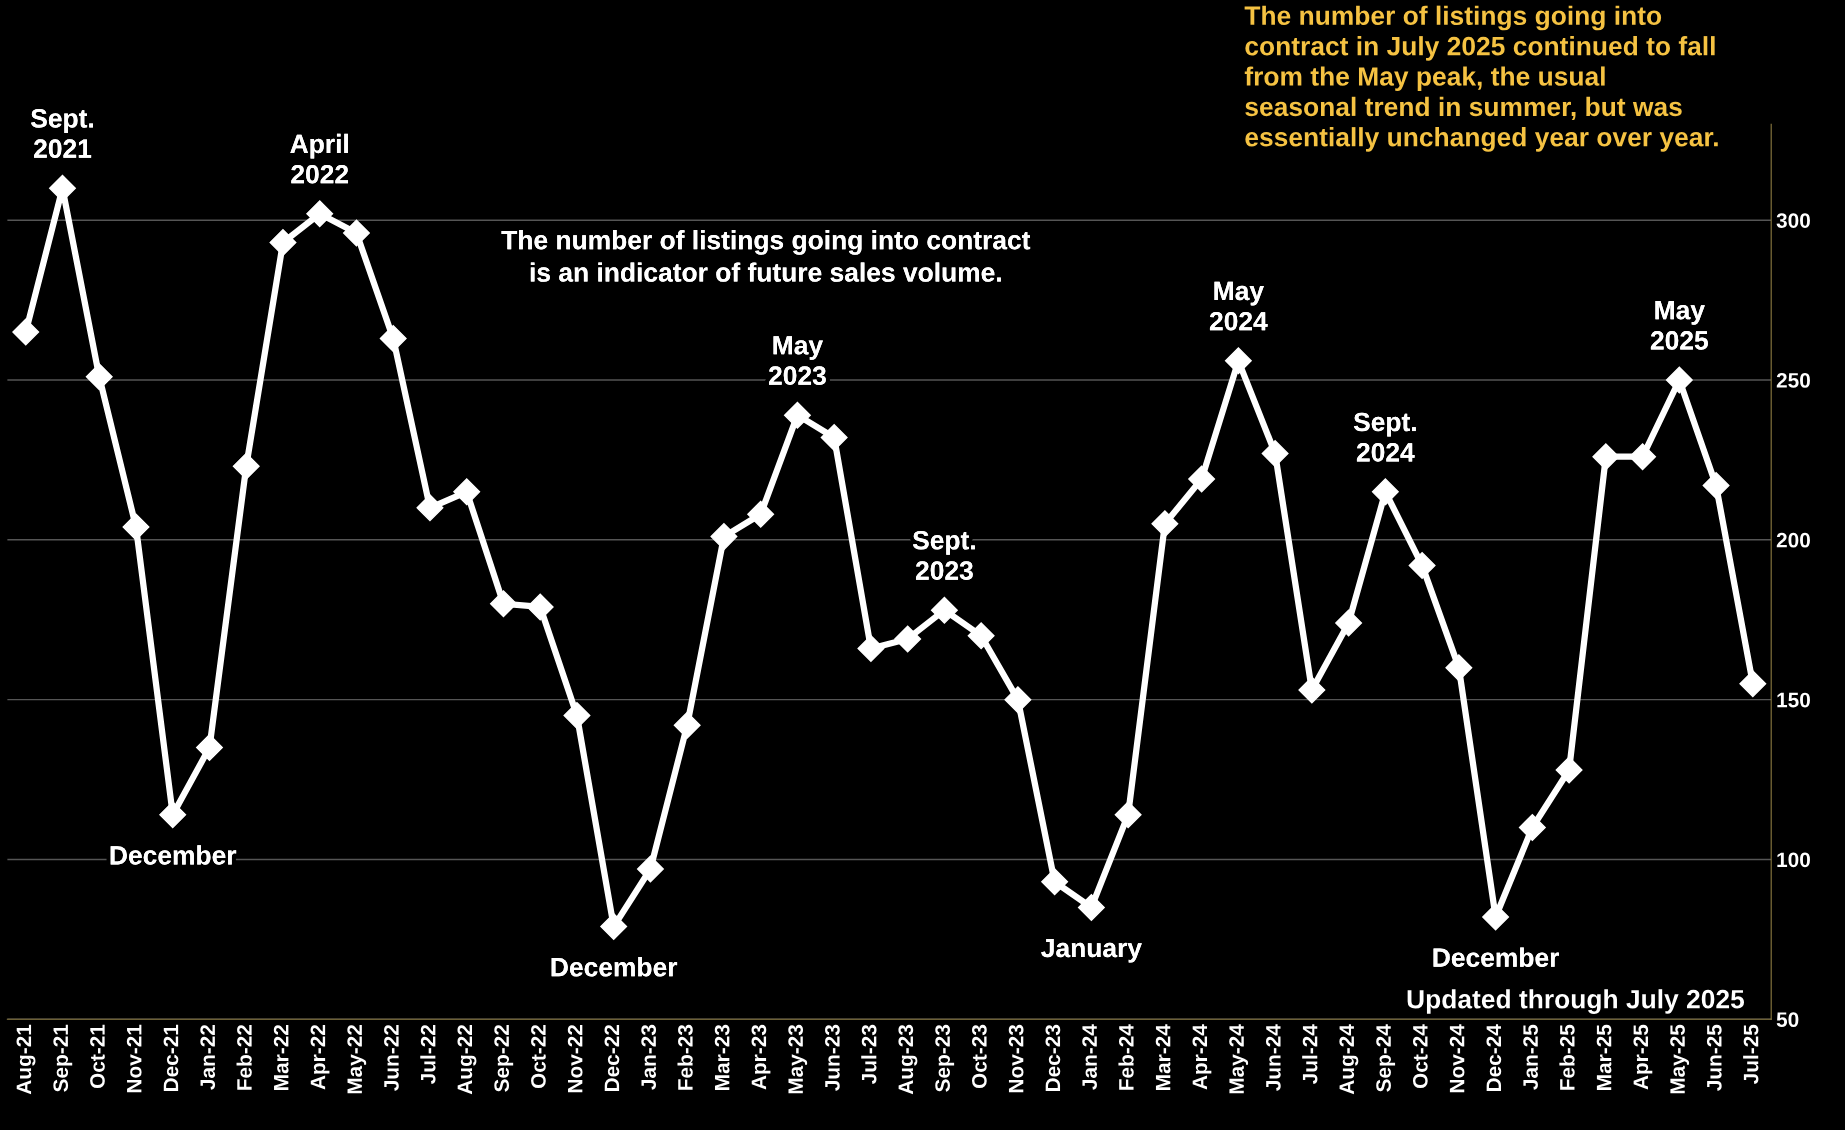 This screenshot has width=1845, height=1130. Describe the element at coordinates (281, 1057) in the screenshot. I see `x-tick-label: Mar-22` at that location.